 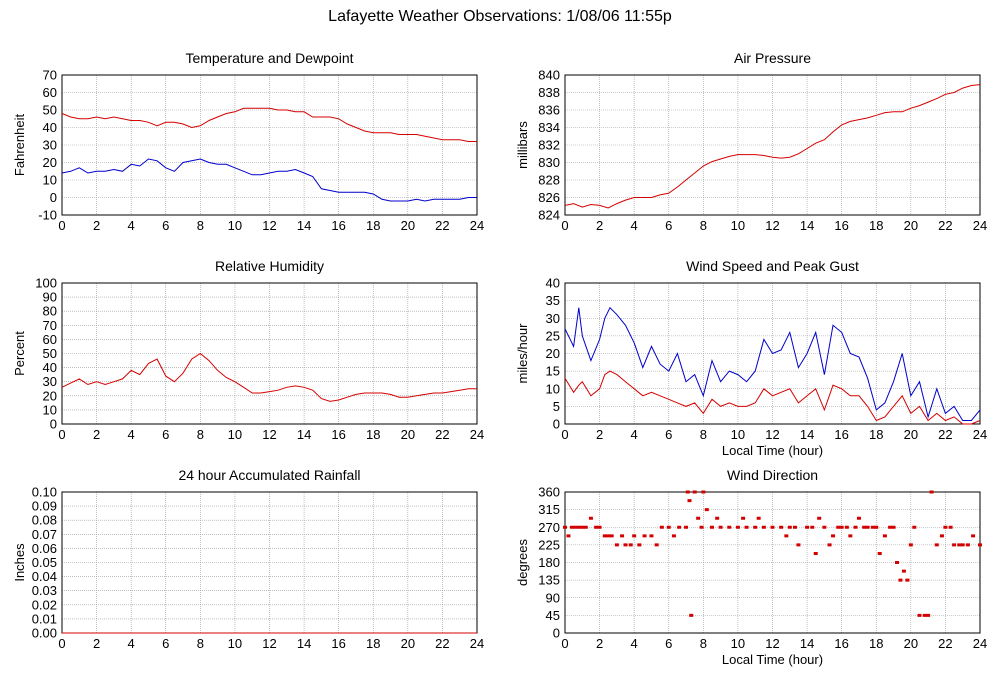 What do you see at coordinates (269, 225) in the screenshot?
I see `temp-x-tick-label: 12` at bounding box center [269, 225].